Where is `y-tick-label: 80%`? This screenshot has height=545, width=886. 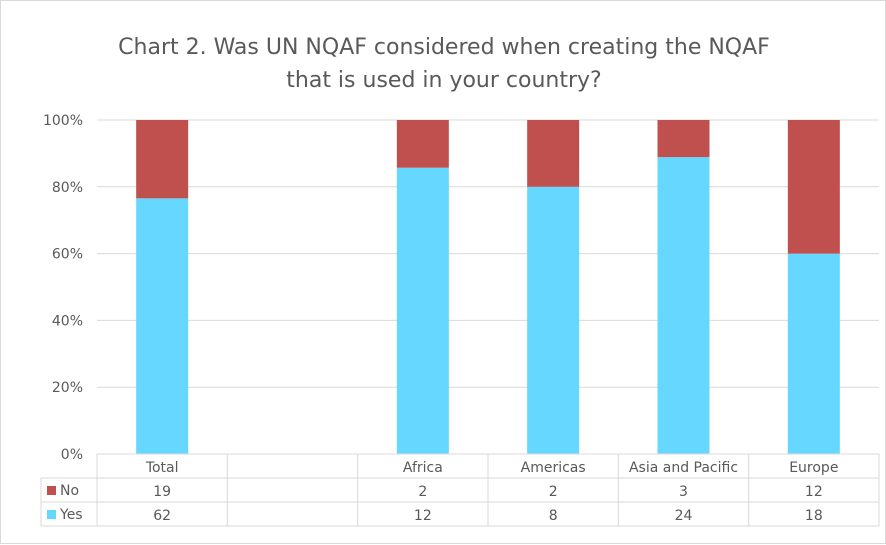
y-tick-label: 80% is located at coordinates (67, 188).